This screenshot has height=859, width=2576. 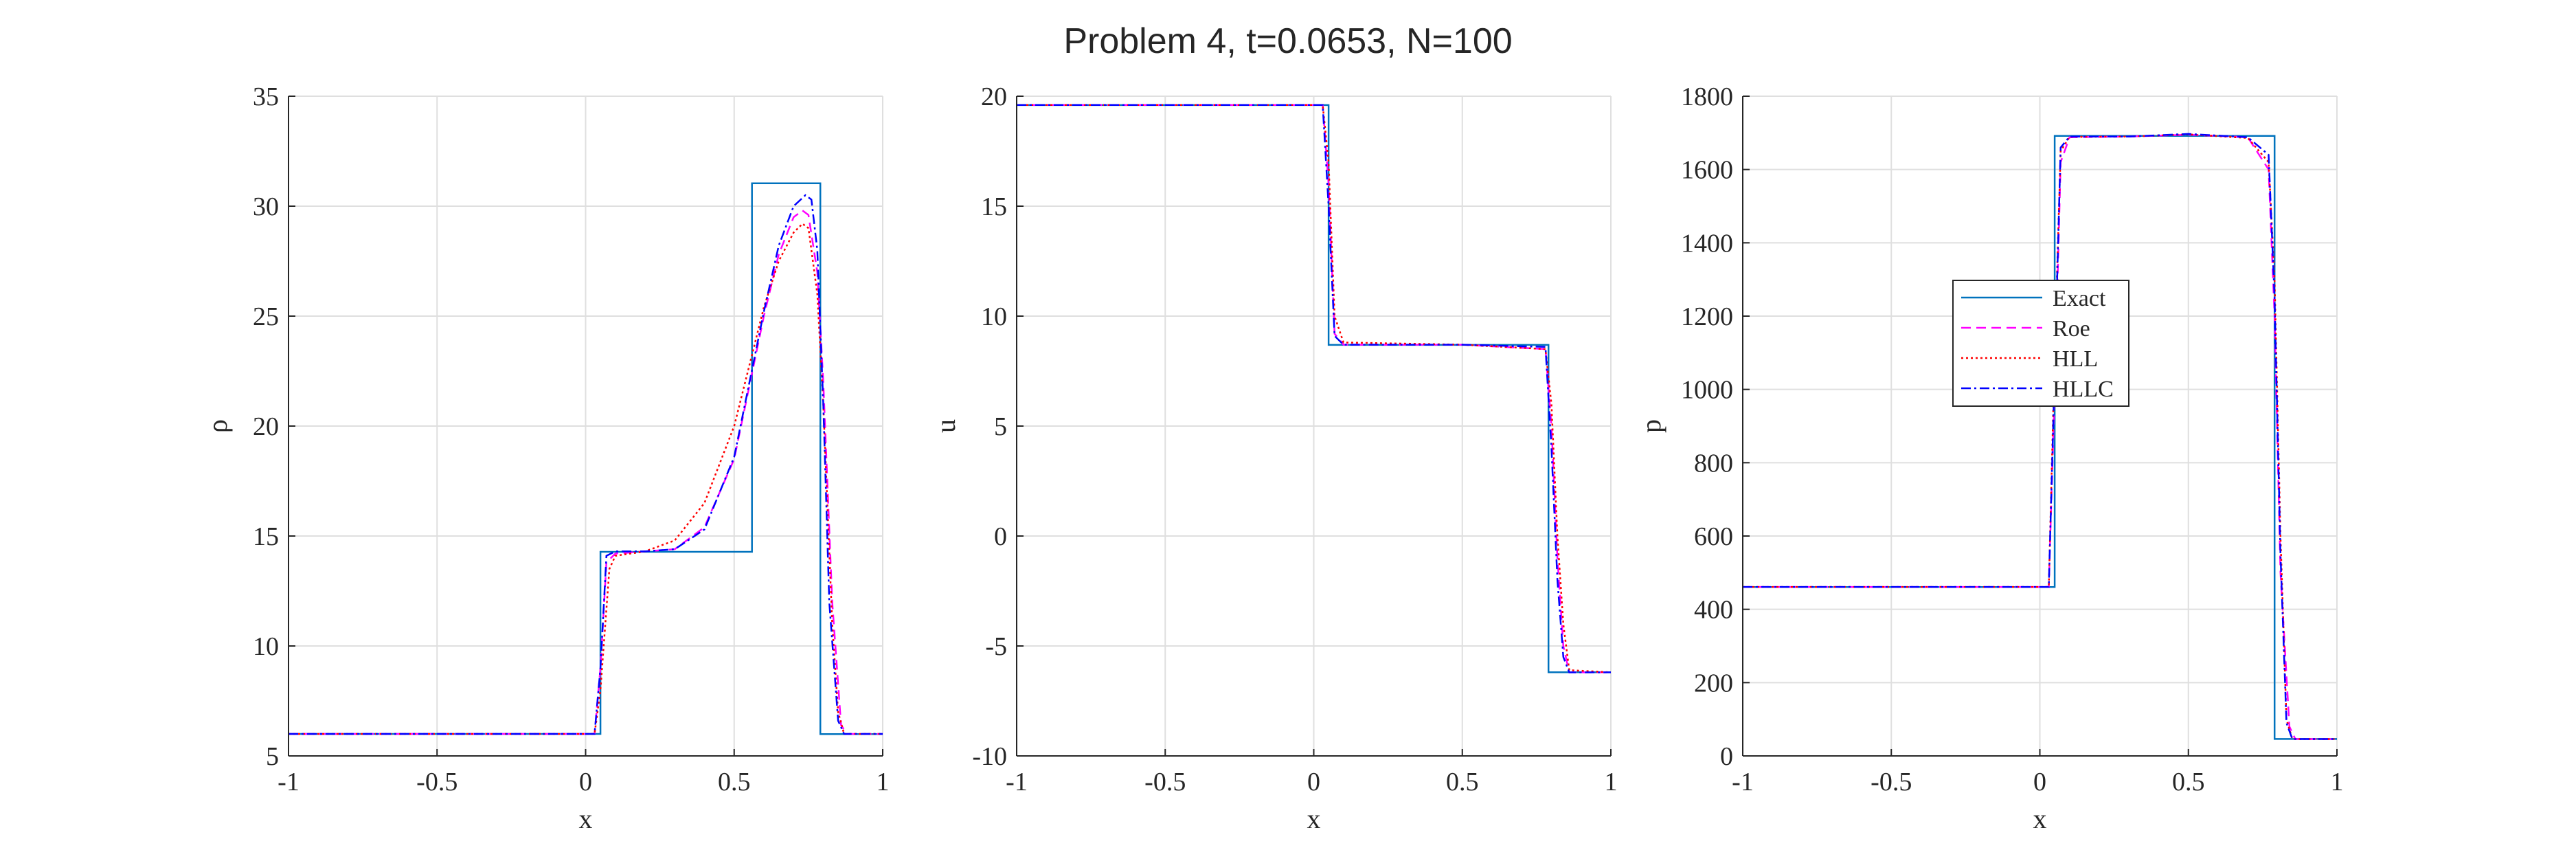 I want to click on legend-label-exact: Exact, so click(x=2079, y=298).